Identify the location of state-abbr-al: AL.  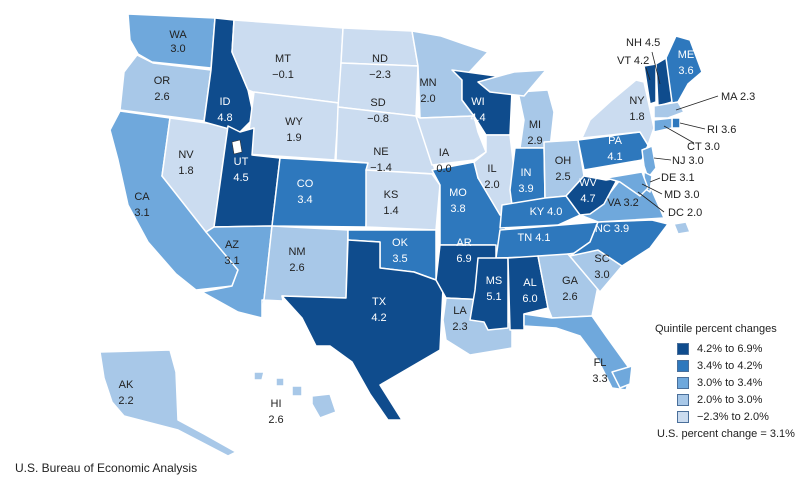
(529, 283).